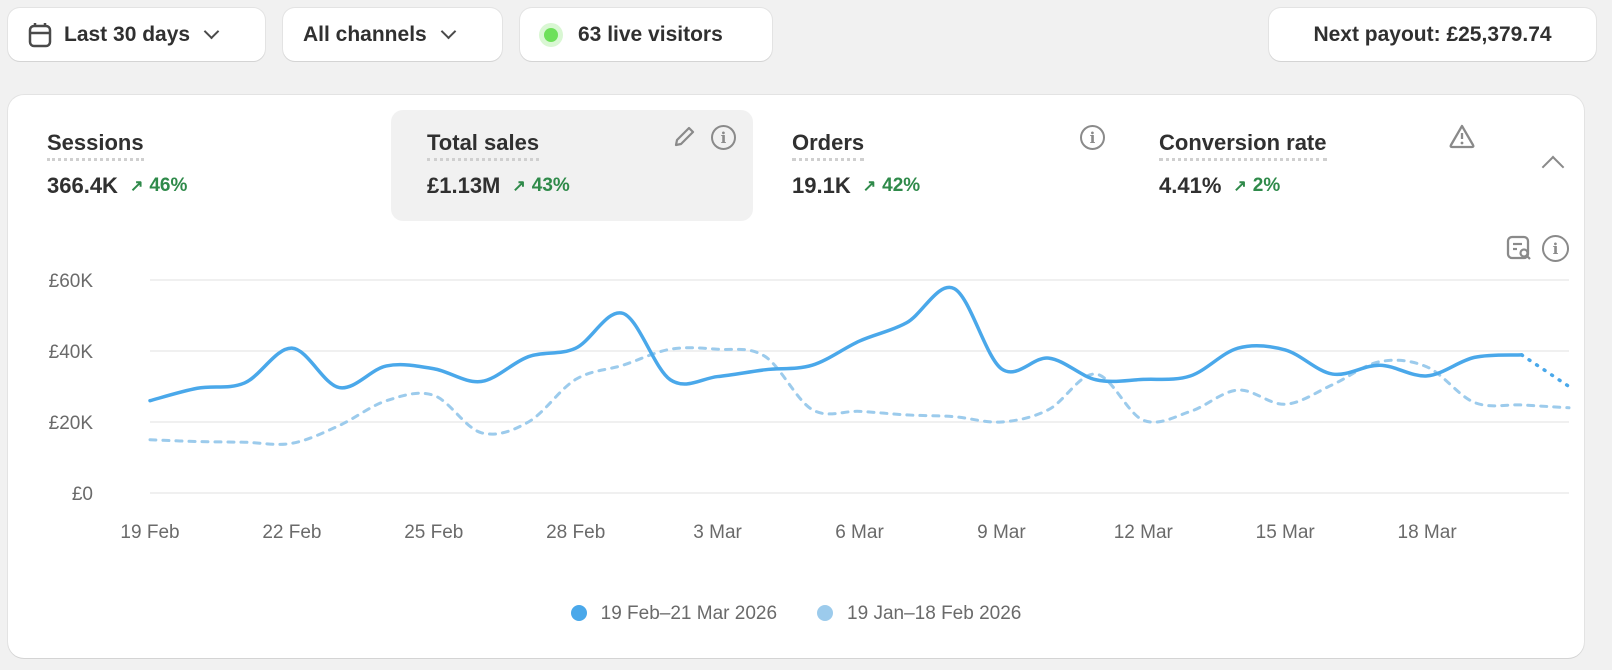  What do you see at coordinates (572, 165) in the screenshot?
I see `metric-total-sales: Total sales £1.13M ↗ 43%` at bounding box center [572, 165].